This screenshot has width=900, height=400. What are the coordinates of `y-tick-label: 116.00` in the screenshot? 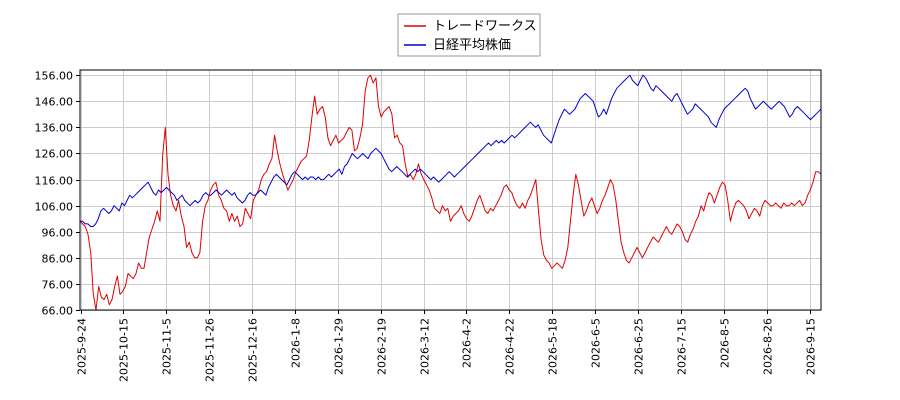 It's located at (54, 181).